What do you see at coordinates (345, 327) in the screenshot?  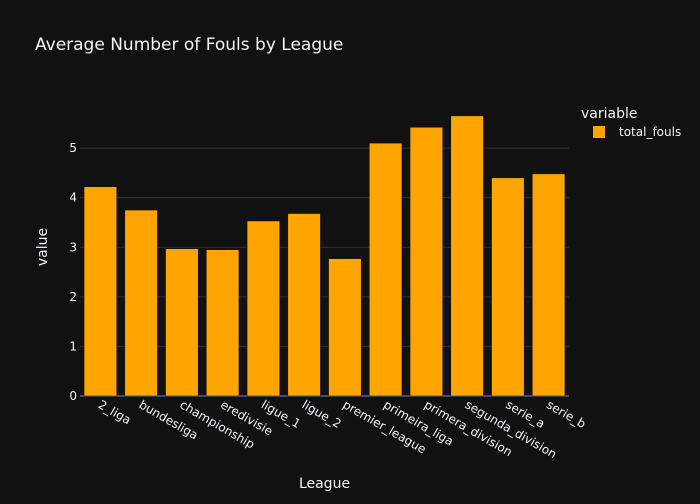 I see `bar-premier-league` at bounding box center [345, 327].